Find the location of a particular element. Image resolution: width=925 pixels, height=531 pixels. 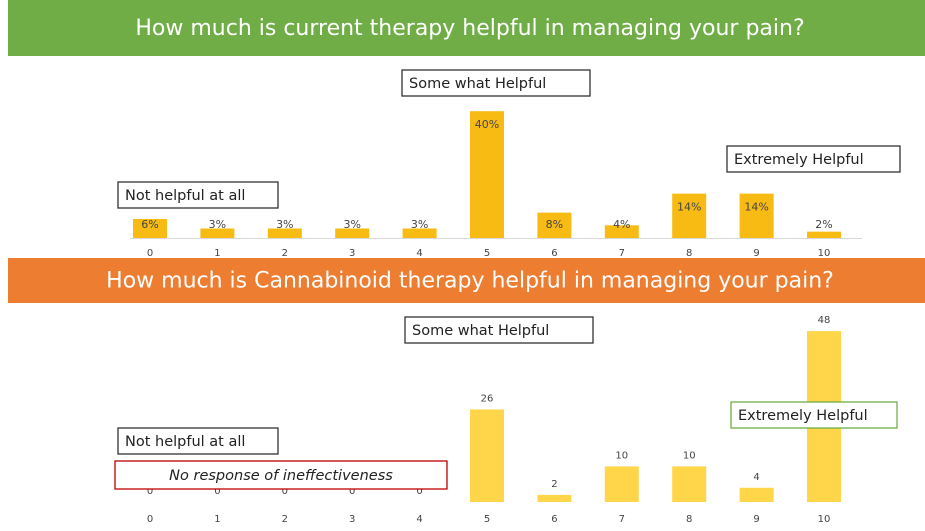

data-label: 2% is located at coordinates (823, 224).